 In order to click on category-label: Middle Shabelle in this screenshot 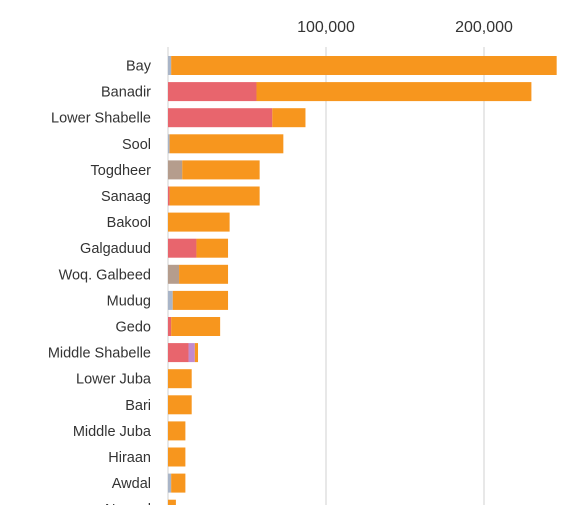, I will do `click(99, 354)`.